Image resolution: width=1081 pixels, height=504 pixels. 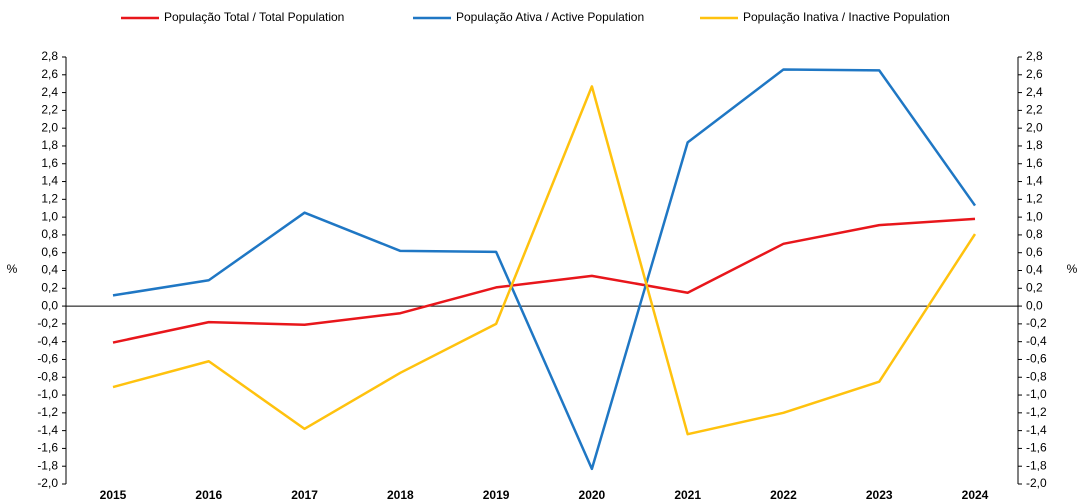 I want to click on y-tick-label: 1,8, so click(x=49, y=145).